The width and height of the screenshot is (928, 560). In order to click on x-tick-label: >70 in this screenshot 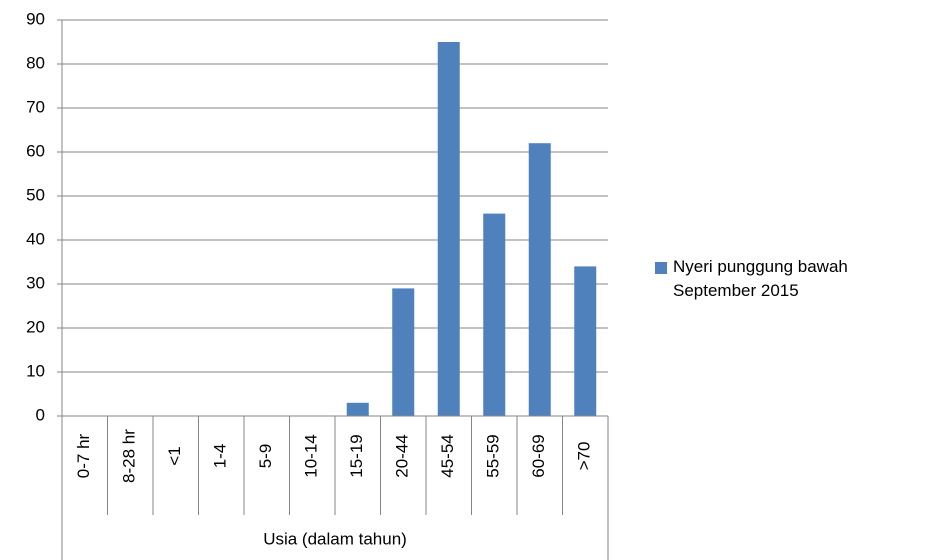, I will do `click(584, 456)`.